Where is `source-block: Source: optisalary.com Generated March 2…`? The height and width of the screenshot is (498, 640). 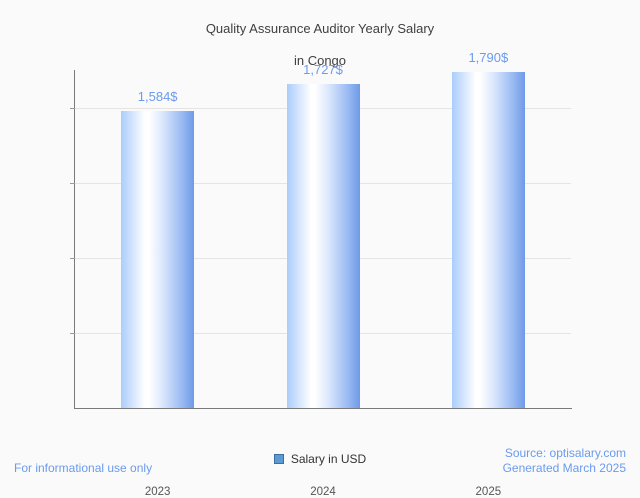
source-block: Source: optisalary.com Generated March 2… is located at coordinates (564, 461).